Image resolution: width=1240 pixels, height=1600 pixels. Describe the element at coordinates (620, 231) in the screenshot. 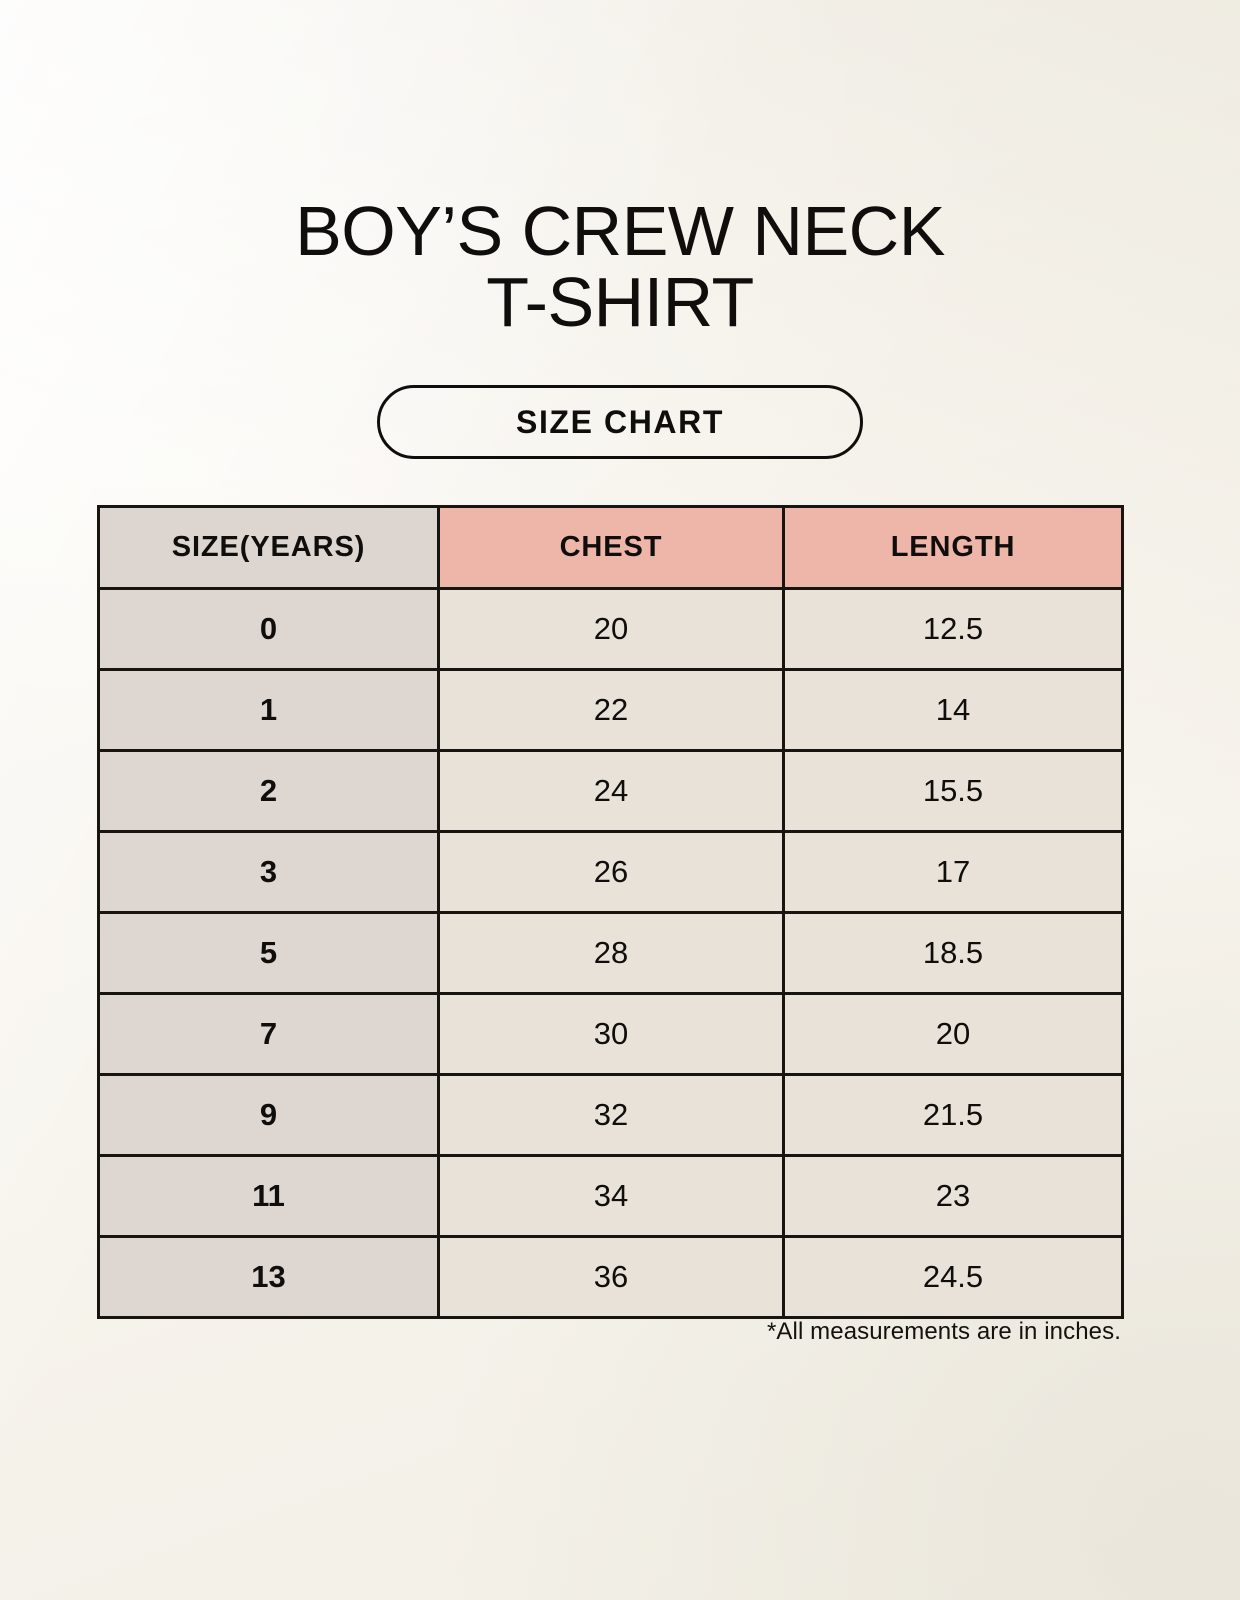

I see `page-title-line-1: BOY’S CREW NECK` at that location.